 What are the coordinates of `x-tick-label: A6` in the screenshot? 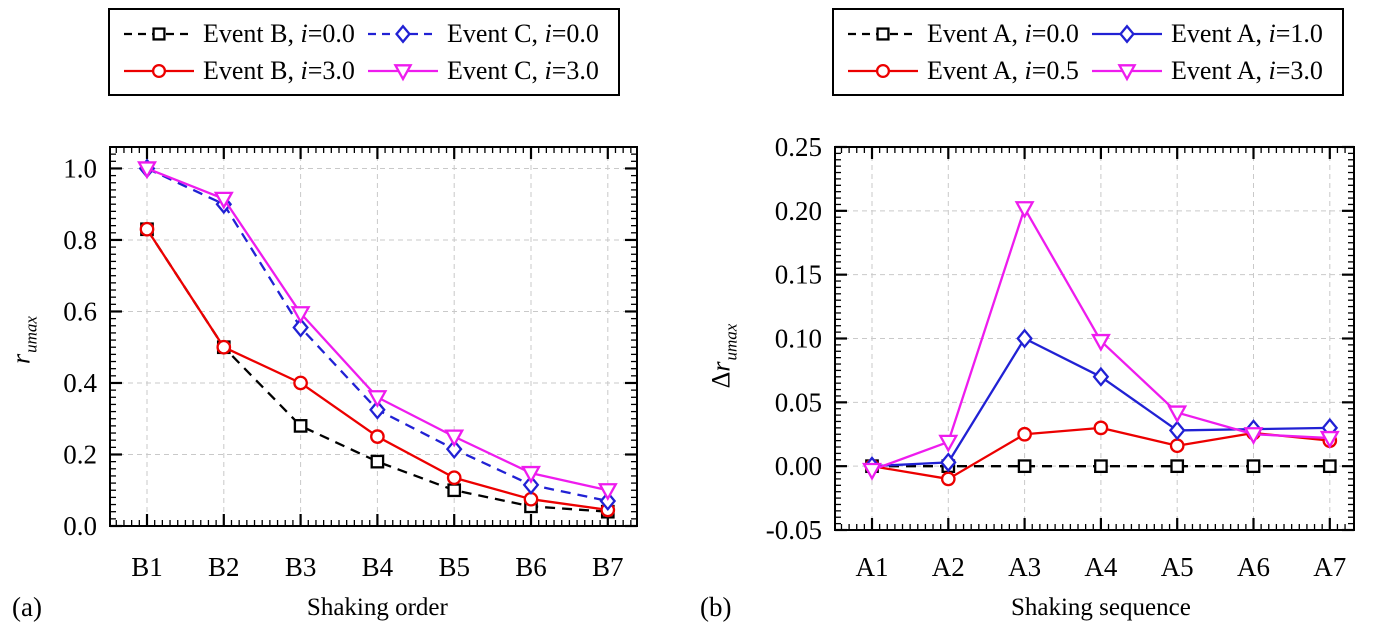 It's located at (1253, 567).